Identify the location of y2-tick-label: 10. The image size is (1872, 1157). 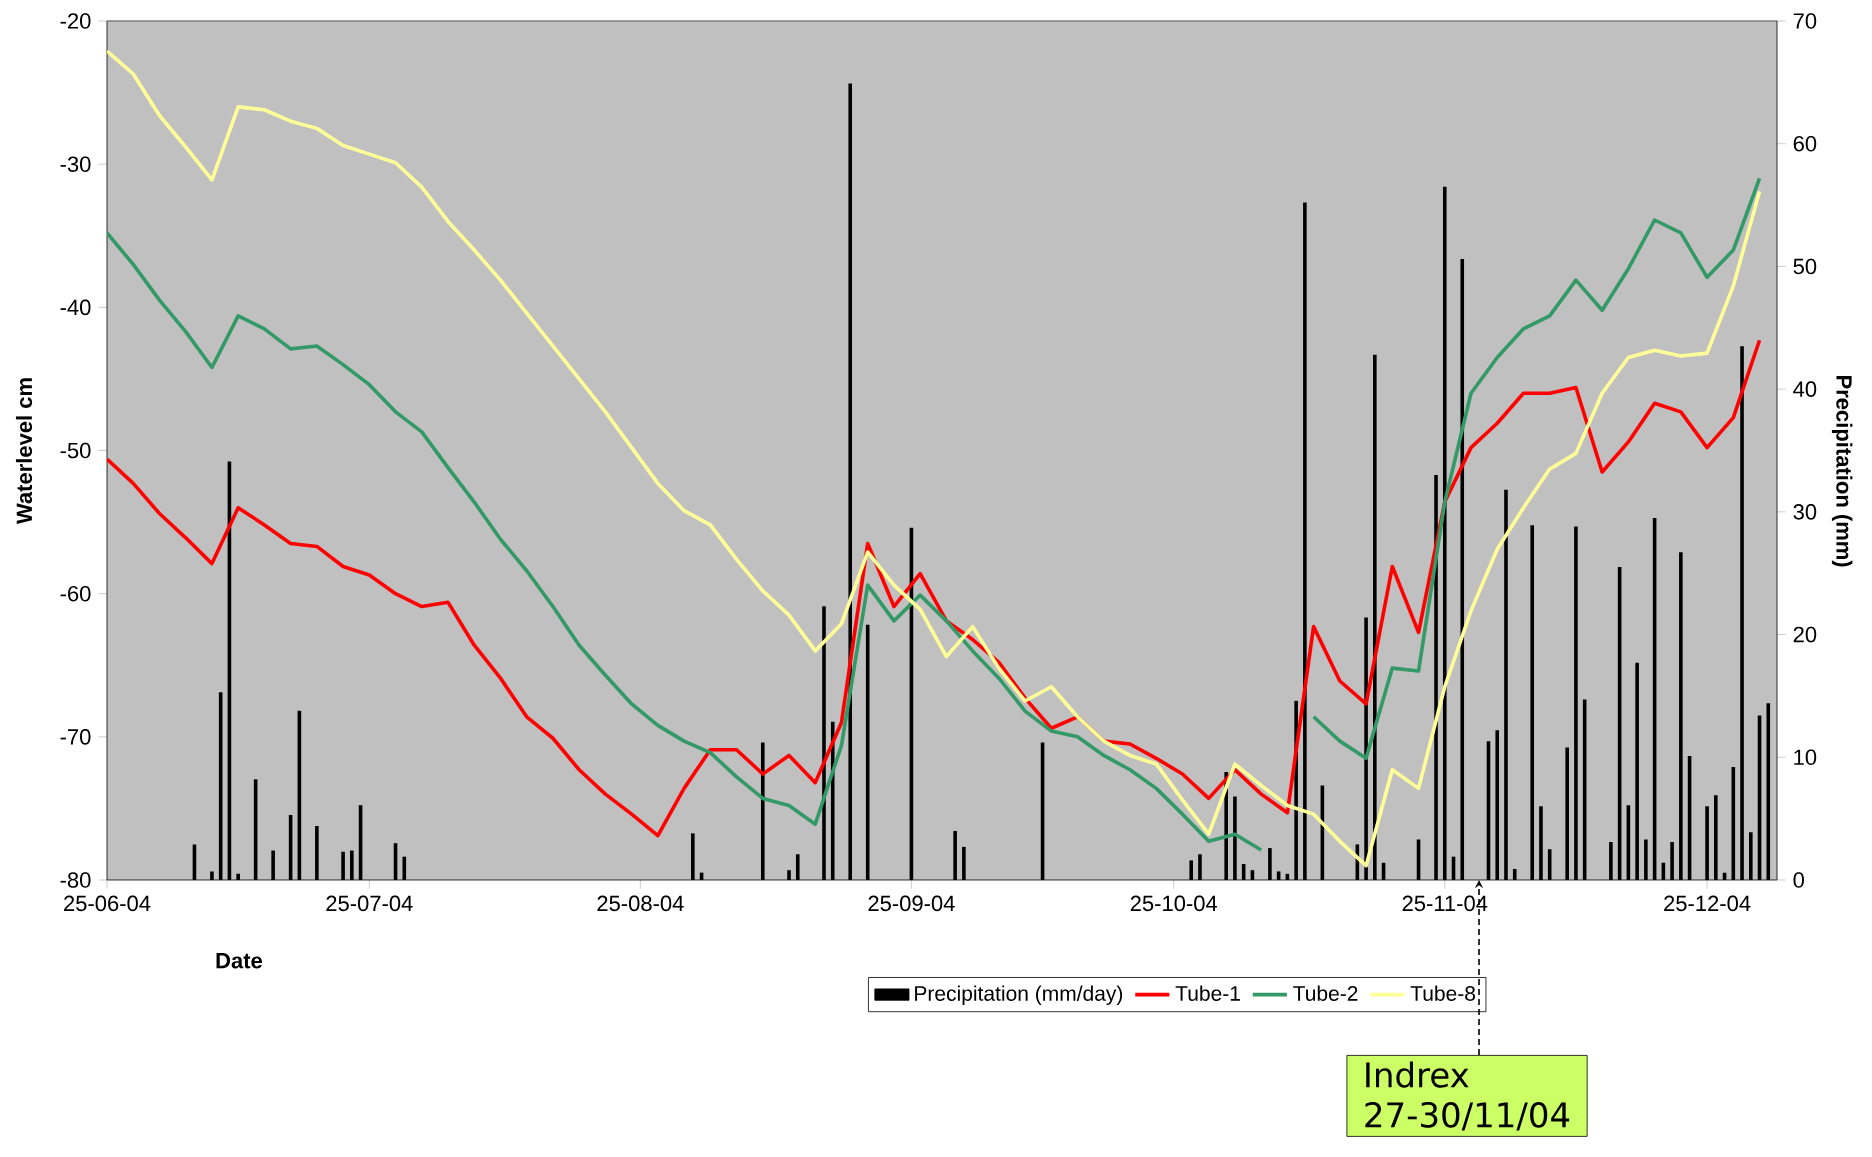
(1805, 757).